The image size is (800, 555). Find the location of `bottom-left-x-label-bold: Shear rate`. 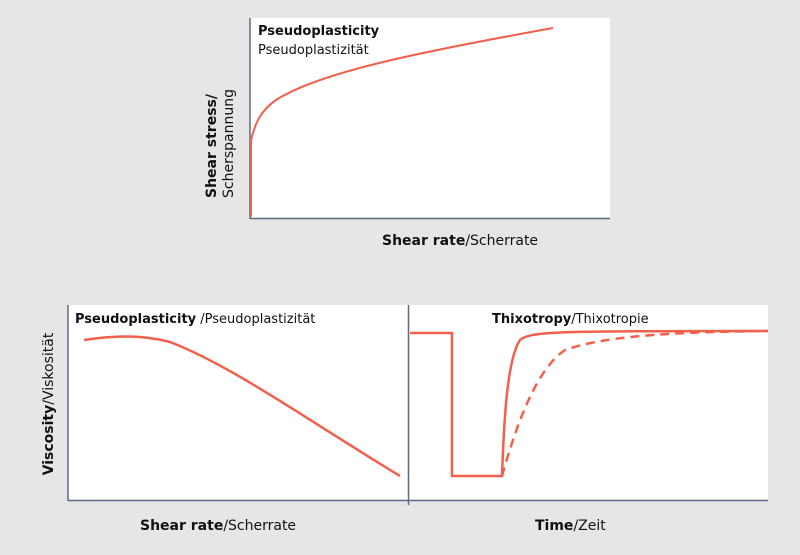

bottom-left-x-label-bold: Shear rate is located at coordinates (182, 526).